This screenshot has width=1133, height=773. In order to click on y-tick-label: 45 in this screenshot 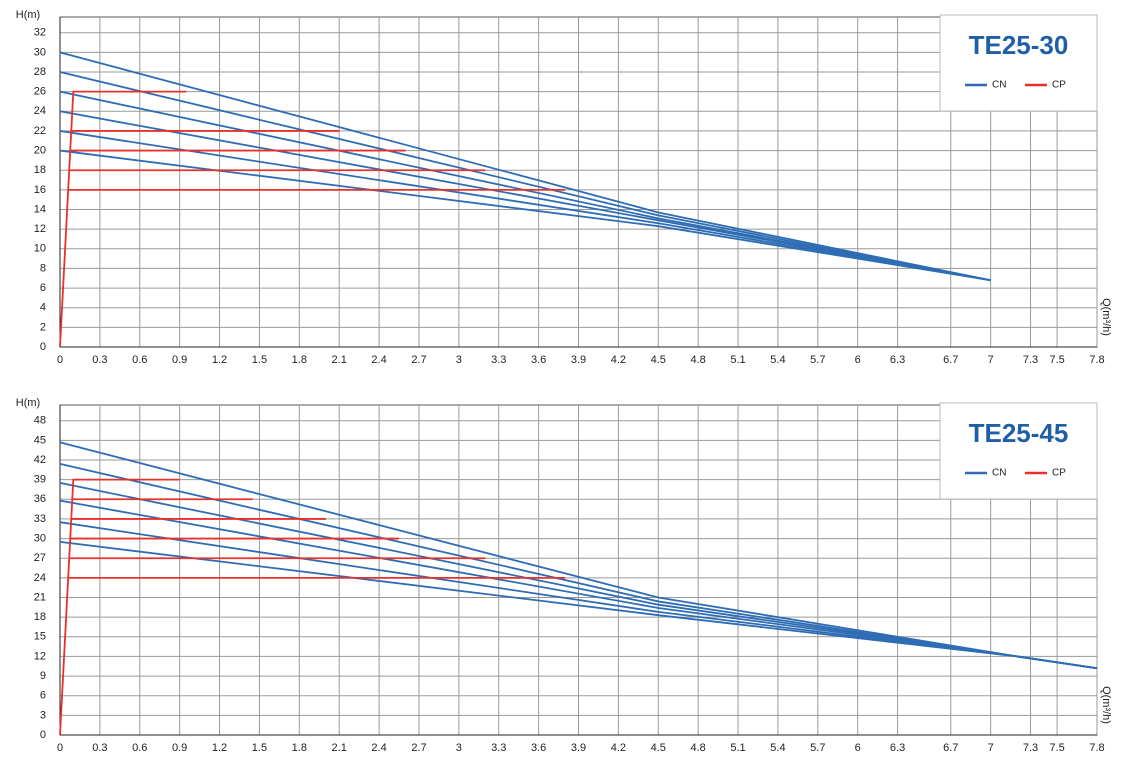, I will do `click(40, 440)`.